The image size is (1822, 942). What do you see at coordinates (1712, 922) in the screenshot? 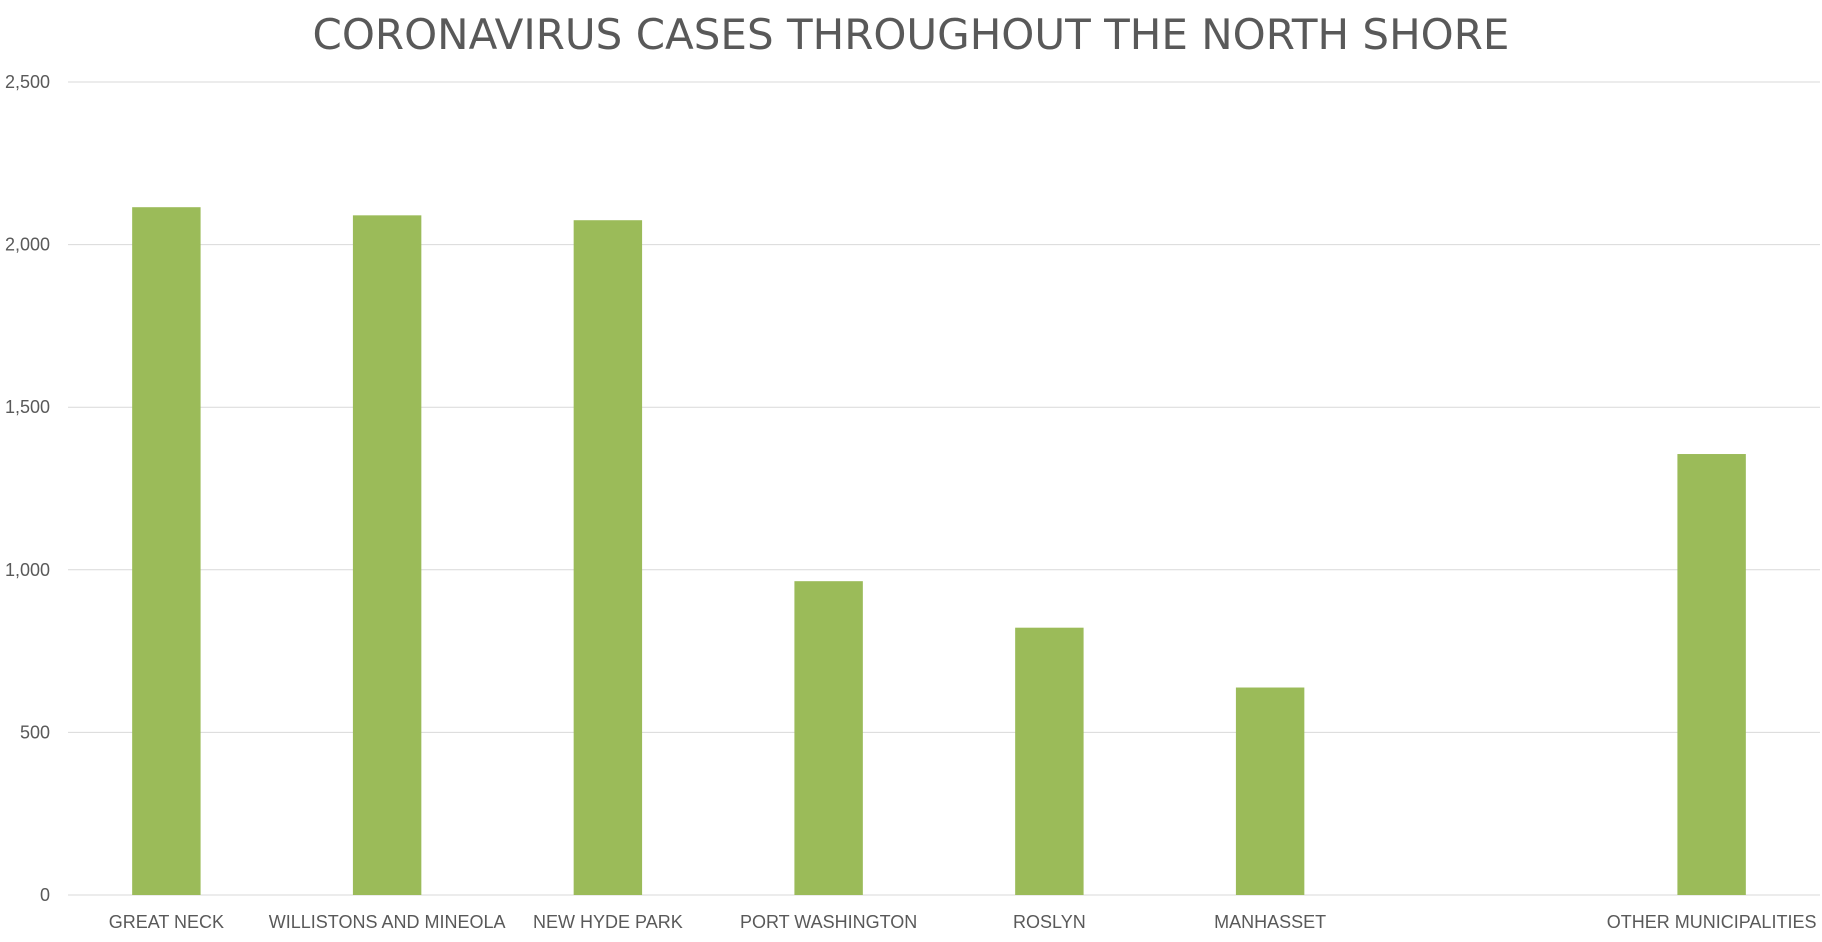
I see `x-category-label: OTHER MUNICIPALITIES` at bounding box center [1712, 922].